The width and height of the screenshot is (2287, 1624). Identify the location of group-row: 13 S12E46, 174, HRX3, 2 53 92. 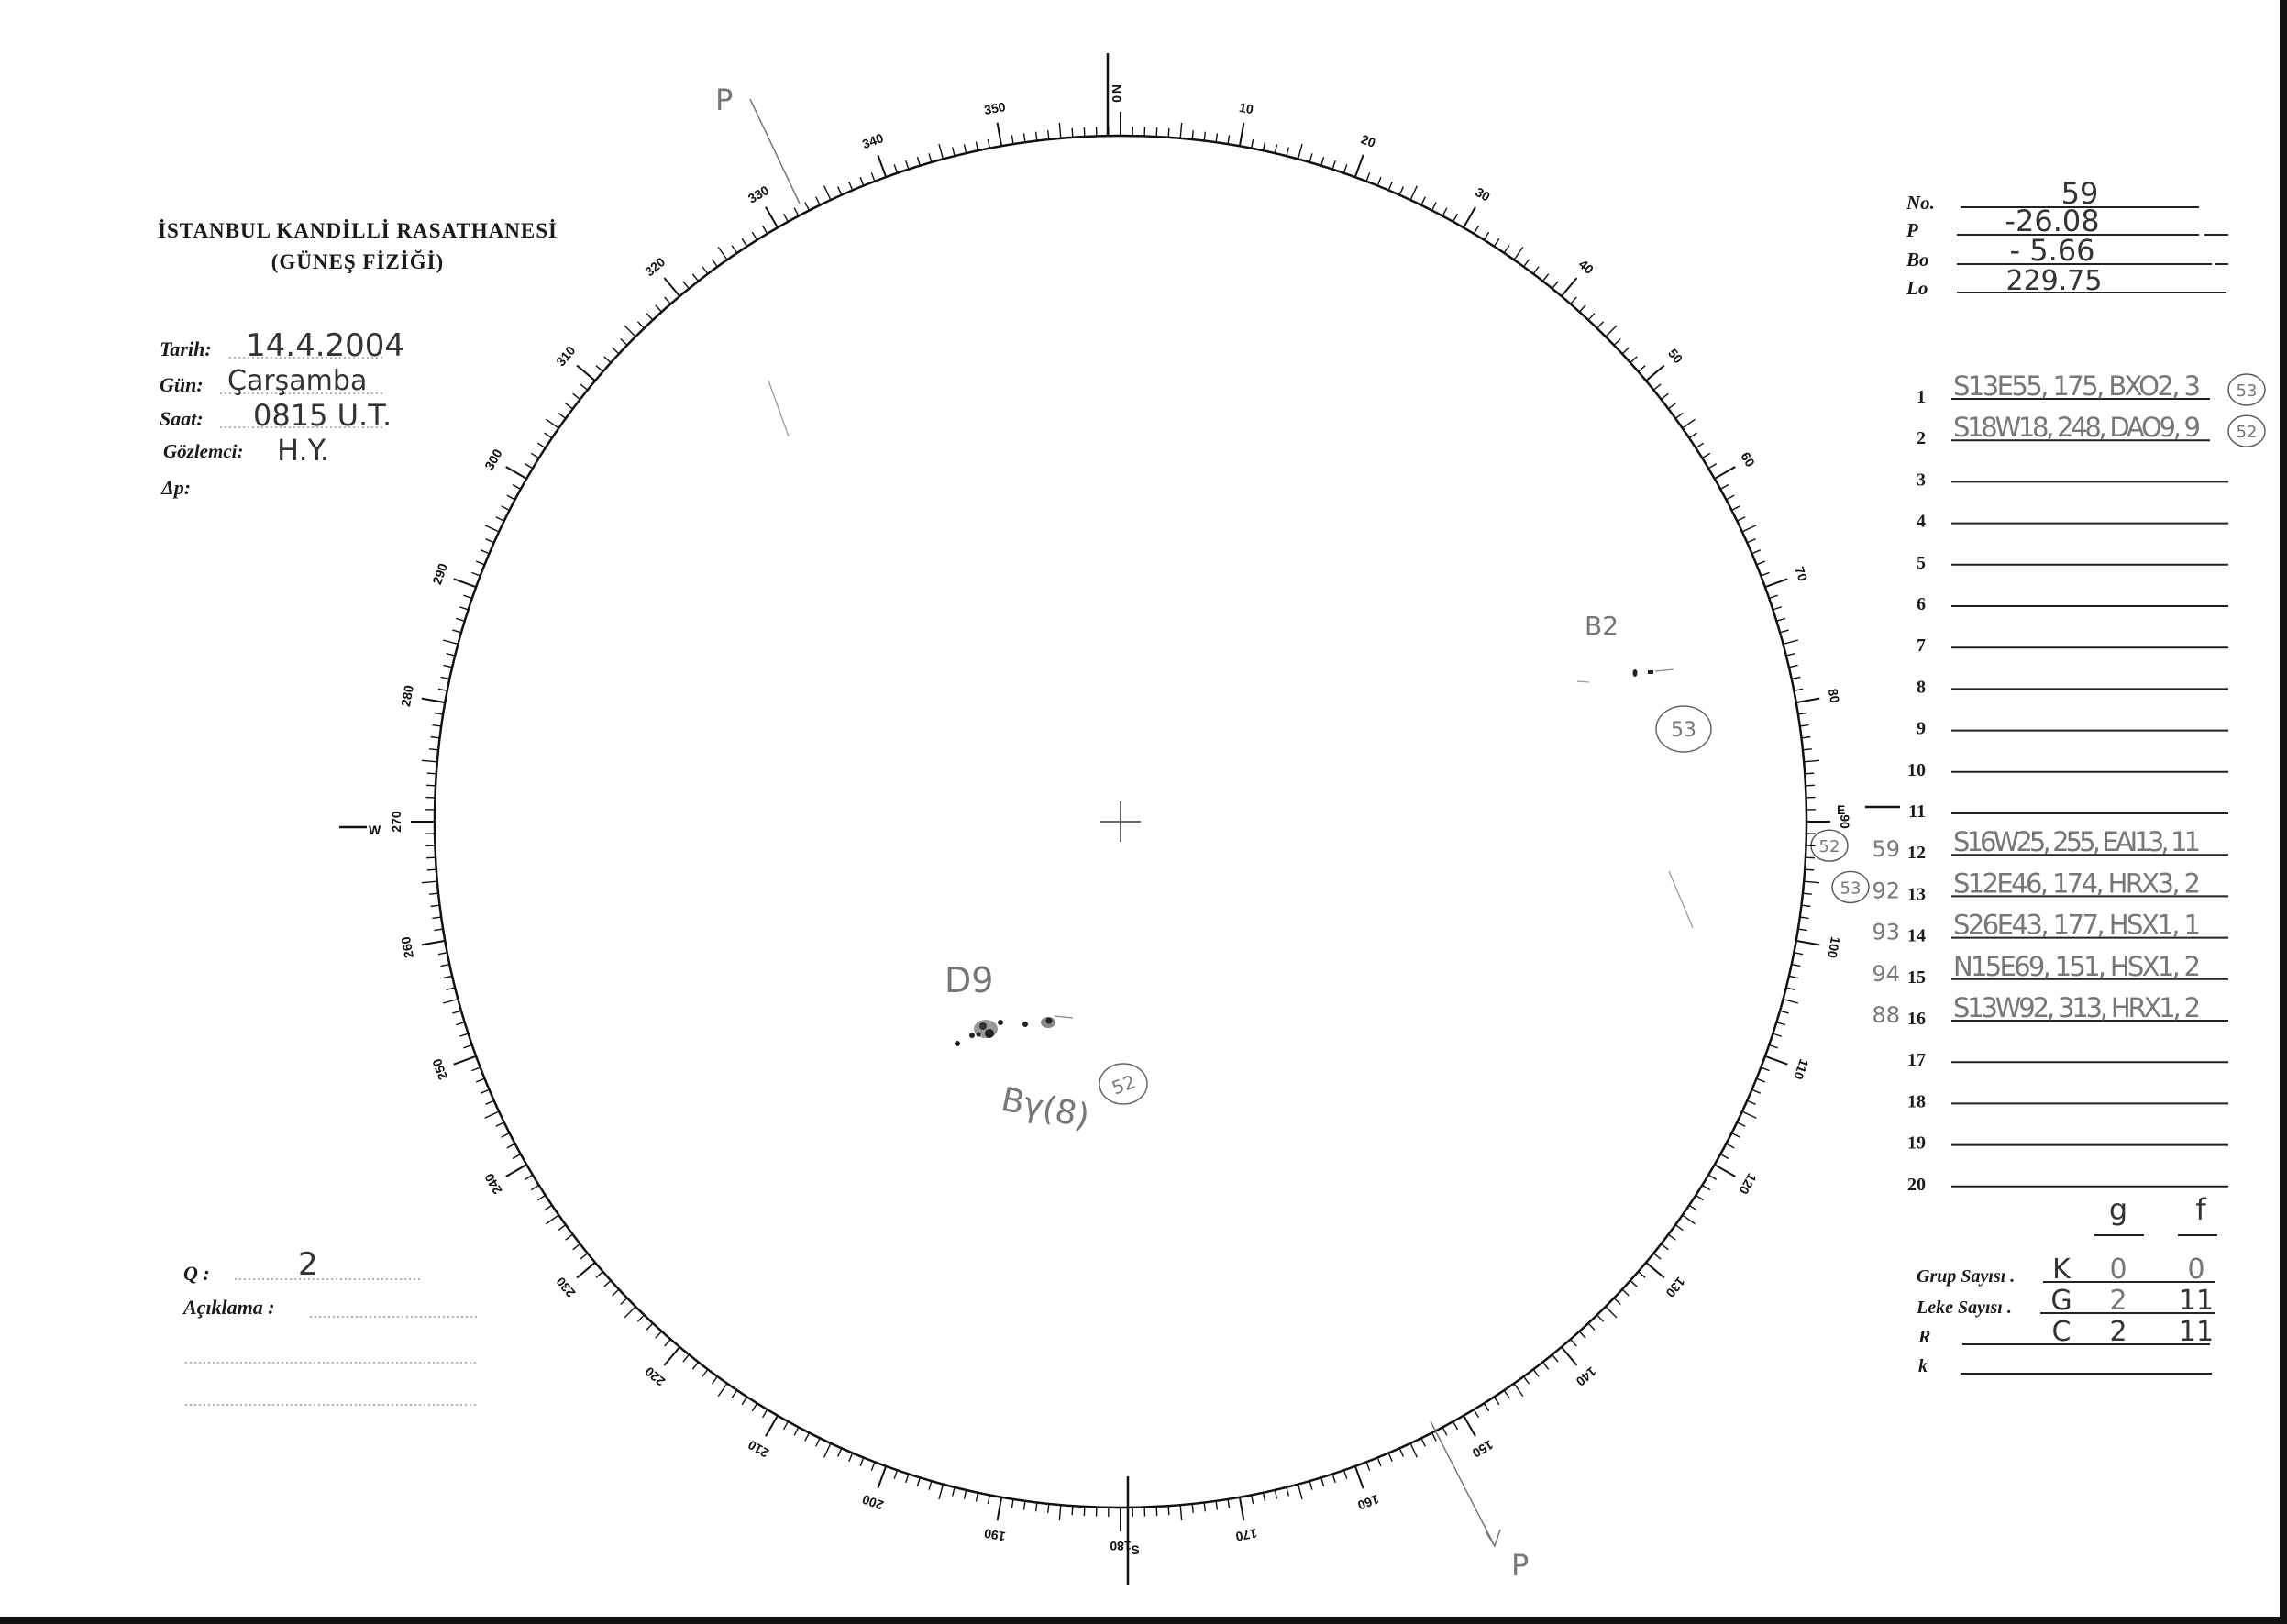
(2030, 885).